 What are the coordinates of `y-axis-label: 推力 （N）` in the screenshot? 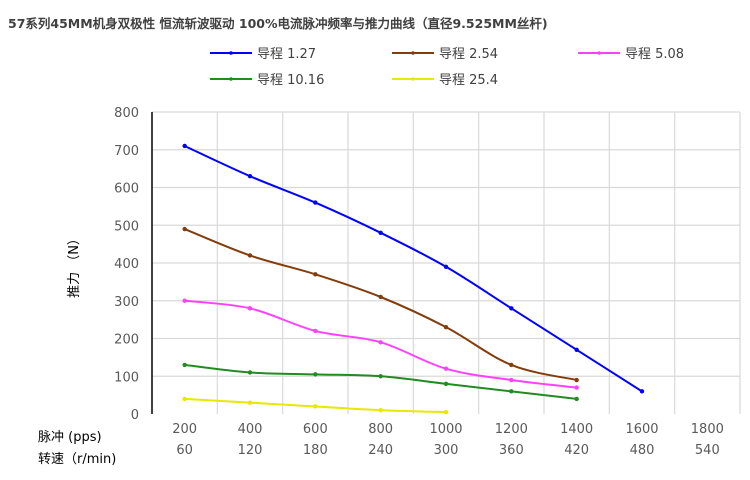 It's located at (74, 265).